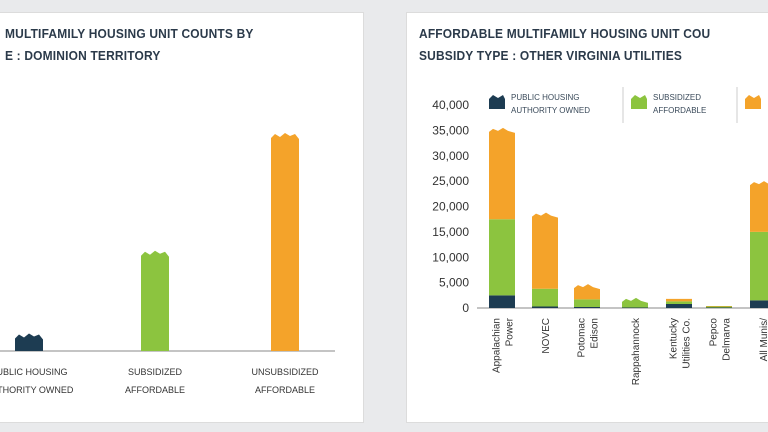  What do you see at coordinates (545, 97) in the screenshot?
I see `legend-label: PUBLIC HOUSING` at bounding box center [545, 97].